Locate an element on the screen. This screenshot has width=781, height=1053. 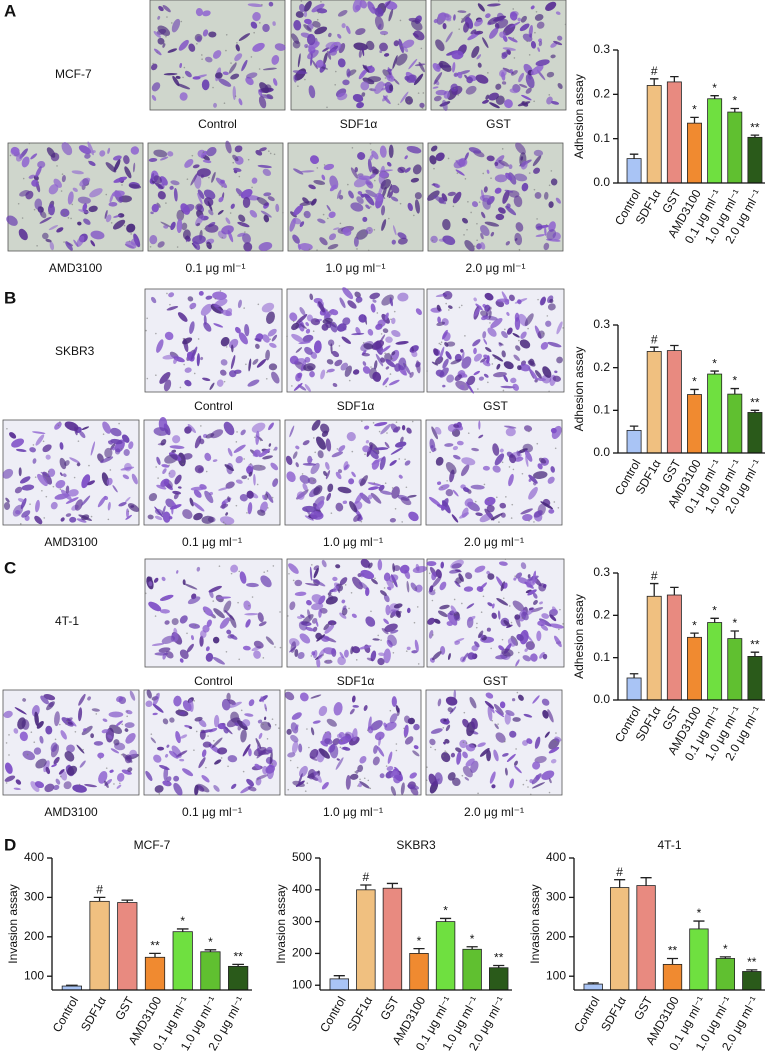
y-tick-label: 300 is located at coordinates (556, 897).